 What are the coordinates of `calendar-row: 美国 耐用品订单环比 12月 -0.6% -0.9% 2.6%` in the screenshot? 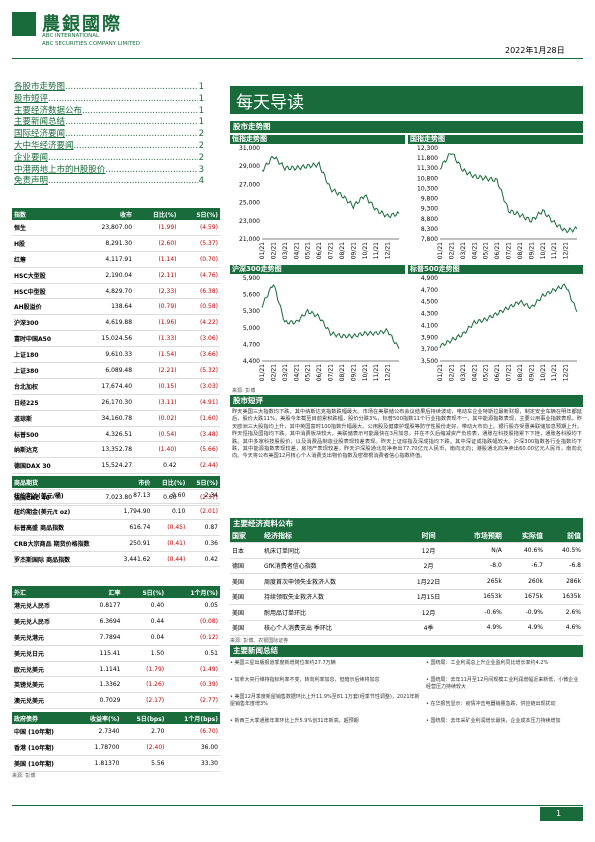 It's located at (406, 612).